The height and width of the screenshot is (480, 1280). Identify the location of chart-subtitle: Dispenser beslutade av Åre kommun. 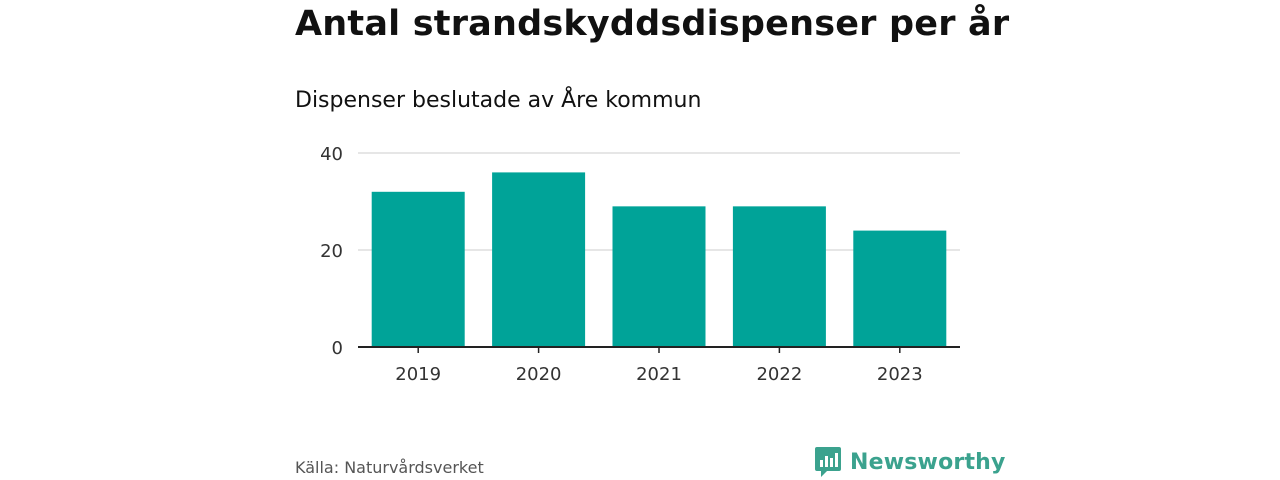
(498, 100).